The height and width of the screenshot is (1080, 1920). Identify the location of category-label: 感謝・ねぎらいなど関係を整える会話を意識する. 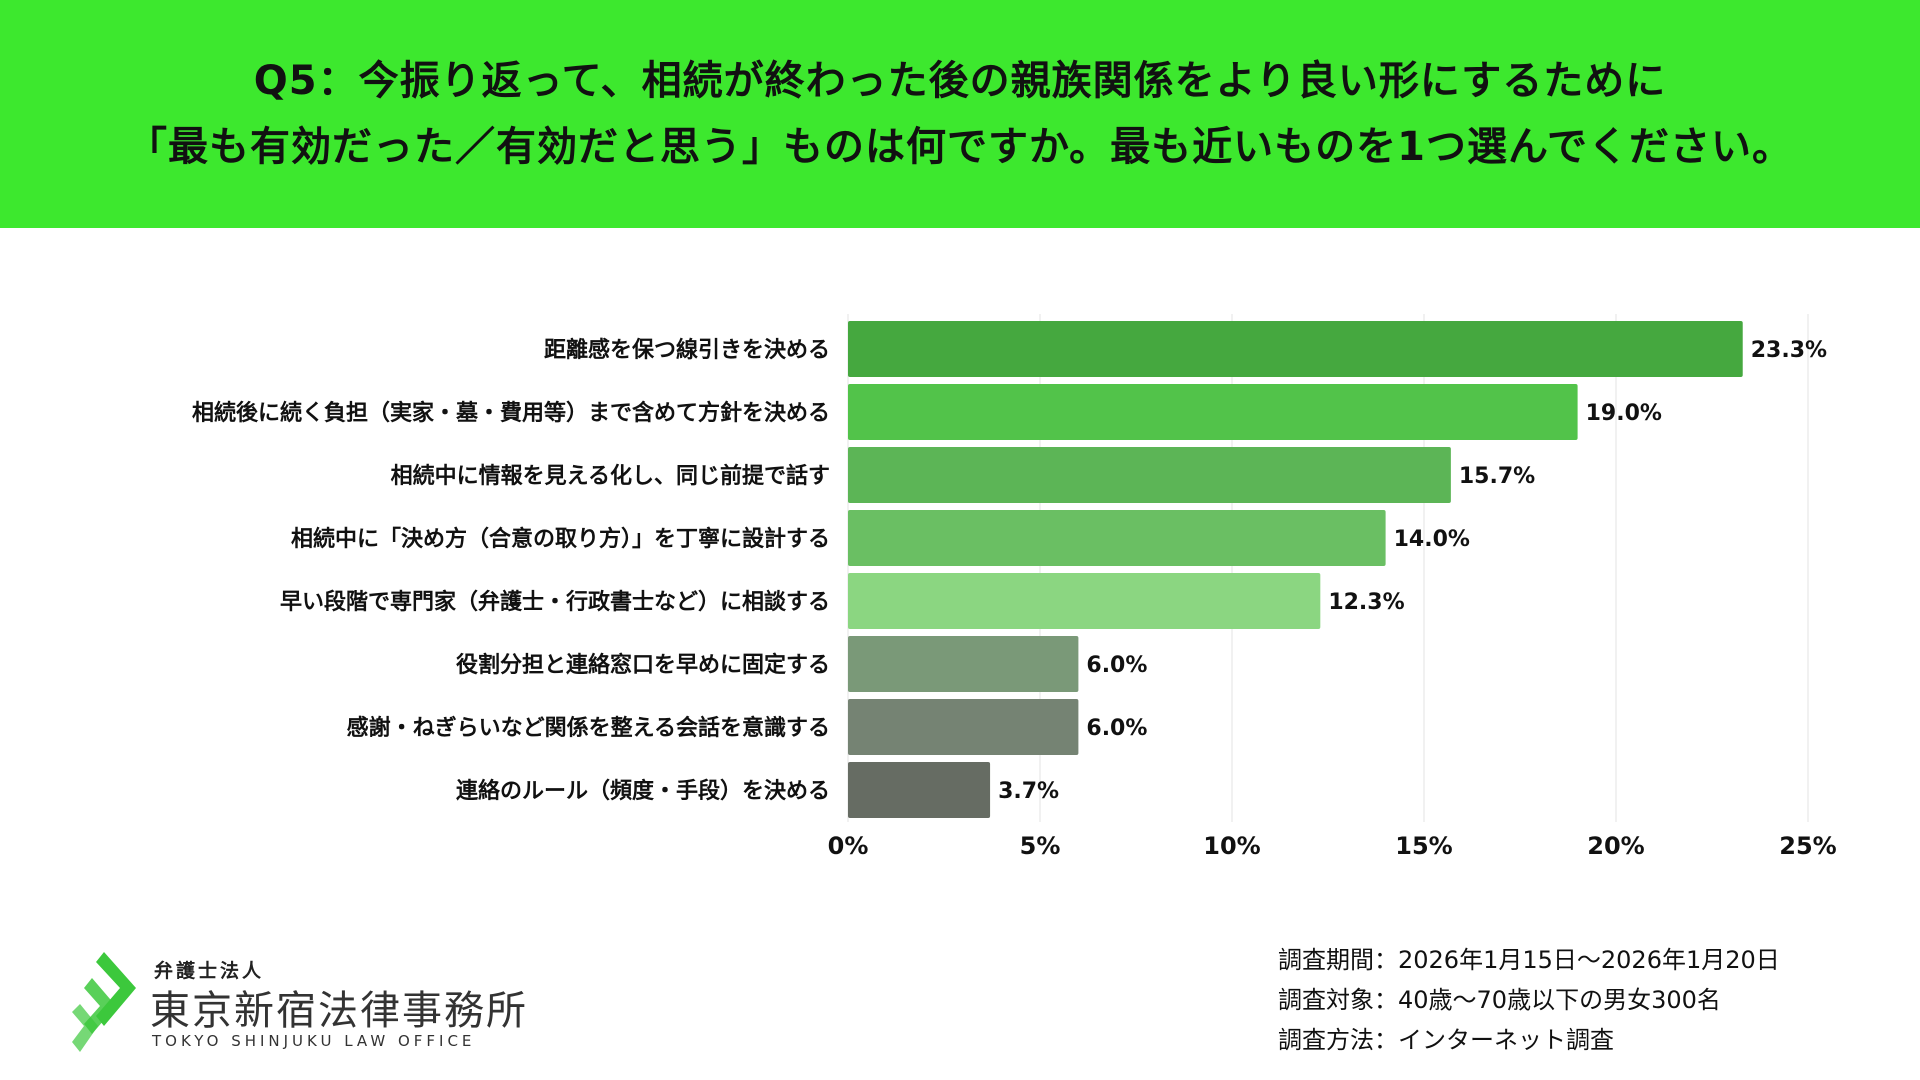
(588, 728).